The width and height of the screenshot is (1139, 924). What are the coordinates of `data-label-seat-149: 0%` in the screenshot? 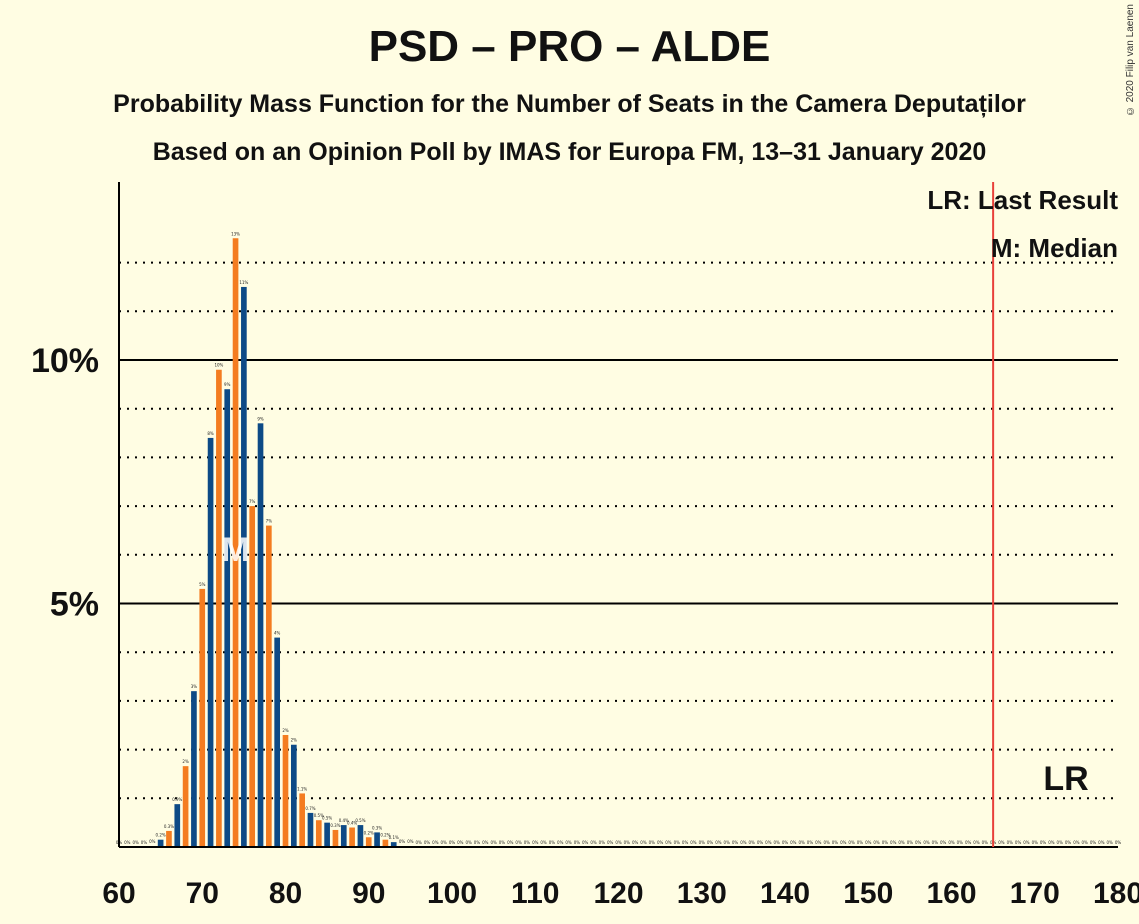 It's located at (860, 842).